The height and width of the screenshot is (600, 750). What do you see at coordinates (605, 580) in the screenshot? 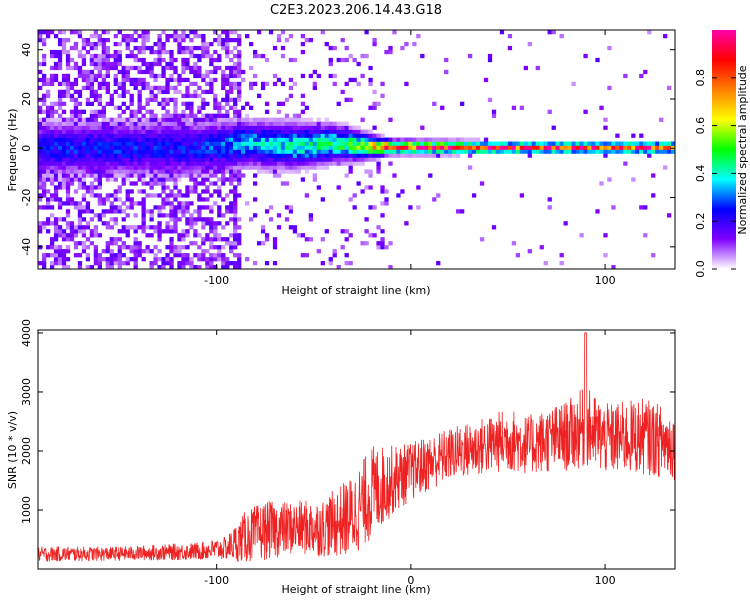
I see `snr-x-tick-label: 100` at bounding box center [605, 580].